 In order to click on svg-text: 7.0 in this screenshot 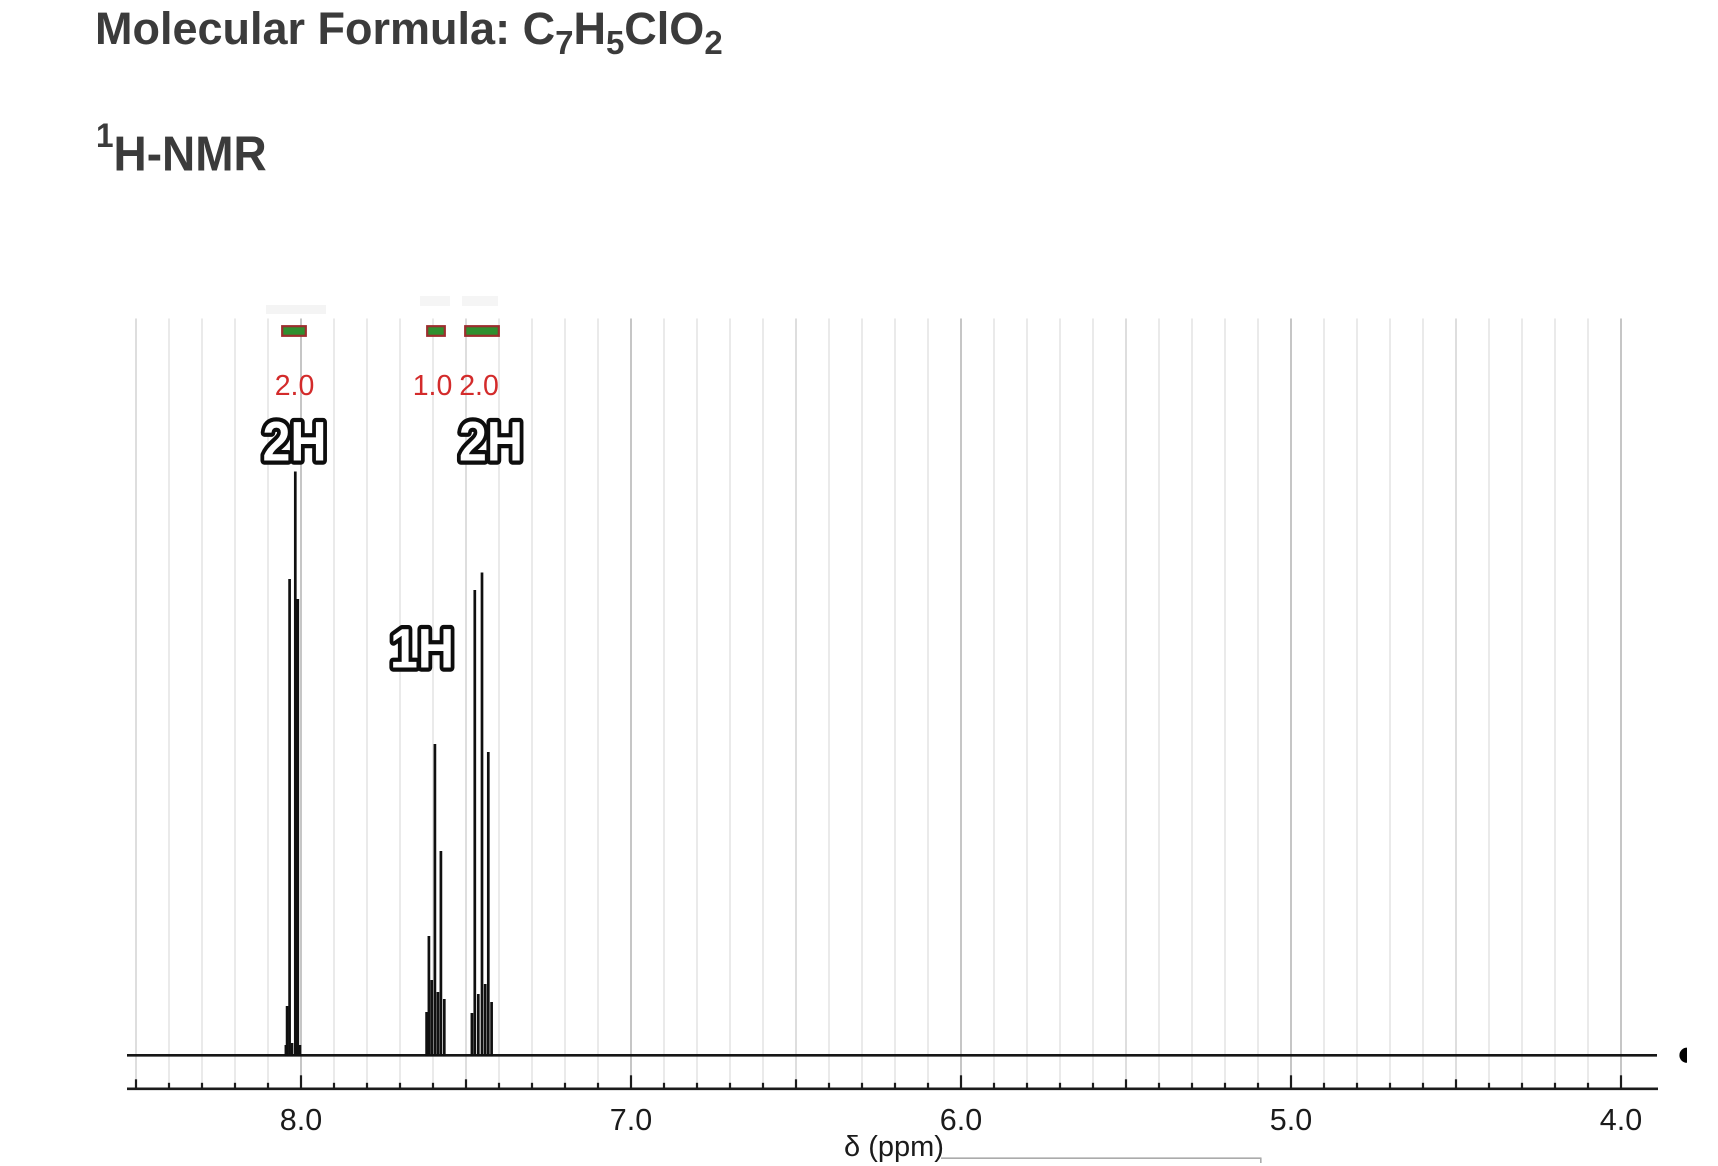, I will do `click(631, 1120)`.